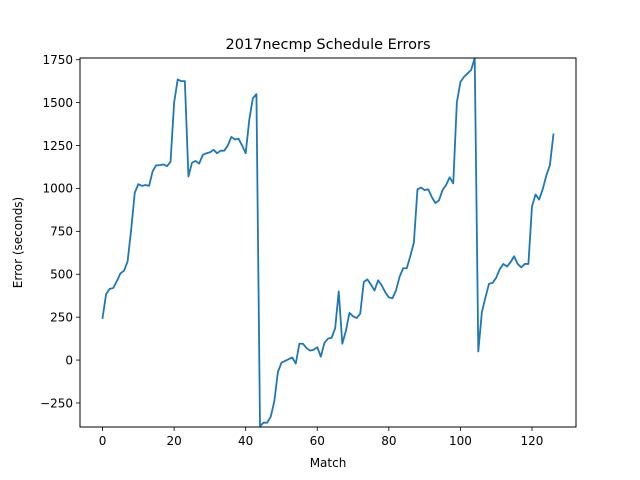  What do you see at coordinates (327, 45) in the screenshot?
I see `chart-title: 2017necmp Schedule Errors` at bounding box center [327, 45].